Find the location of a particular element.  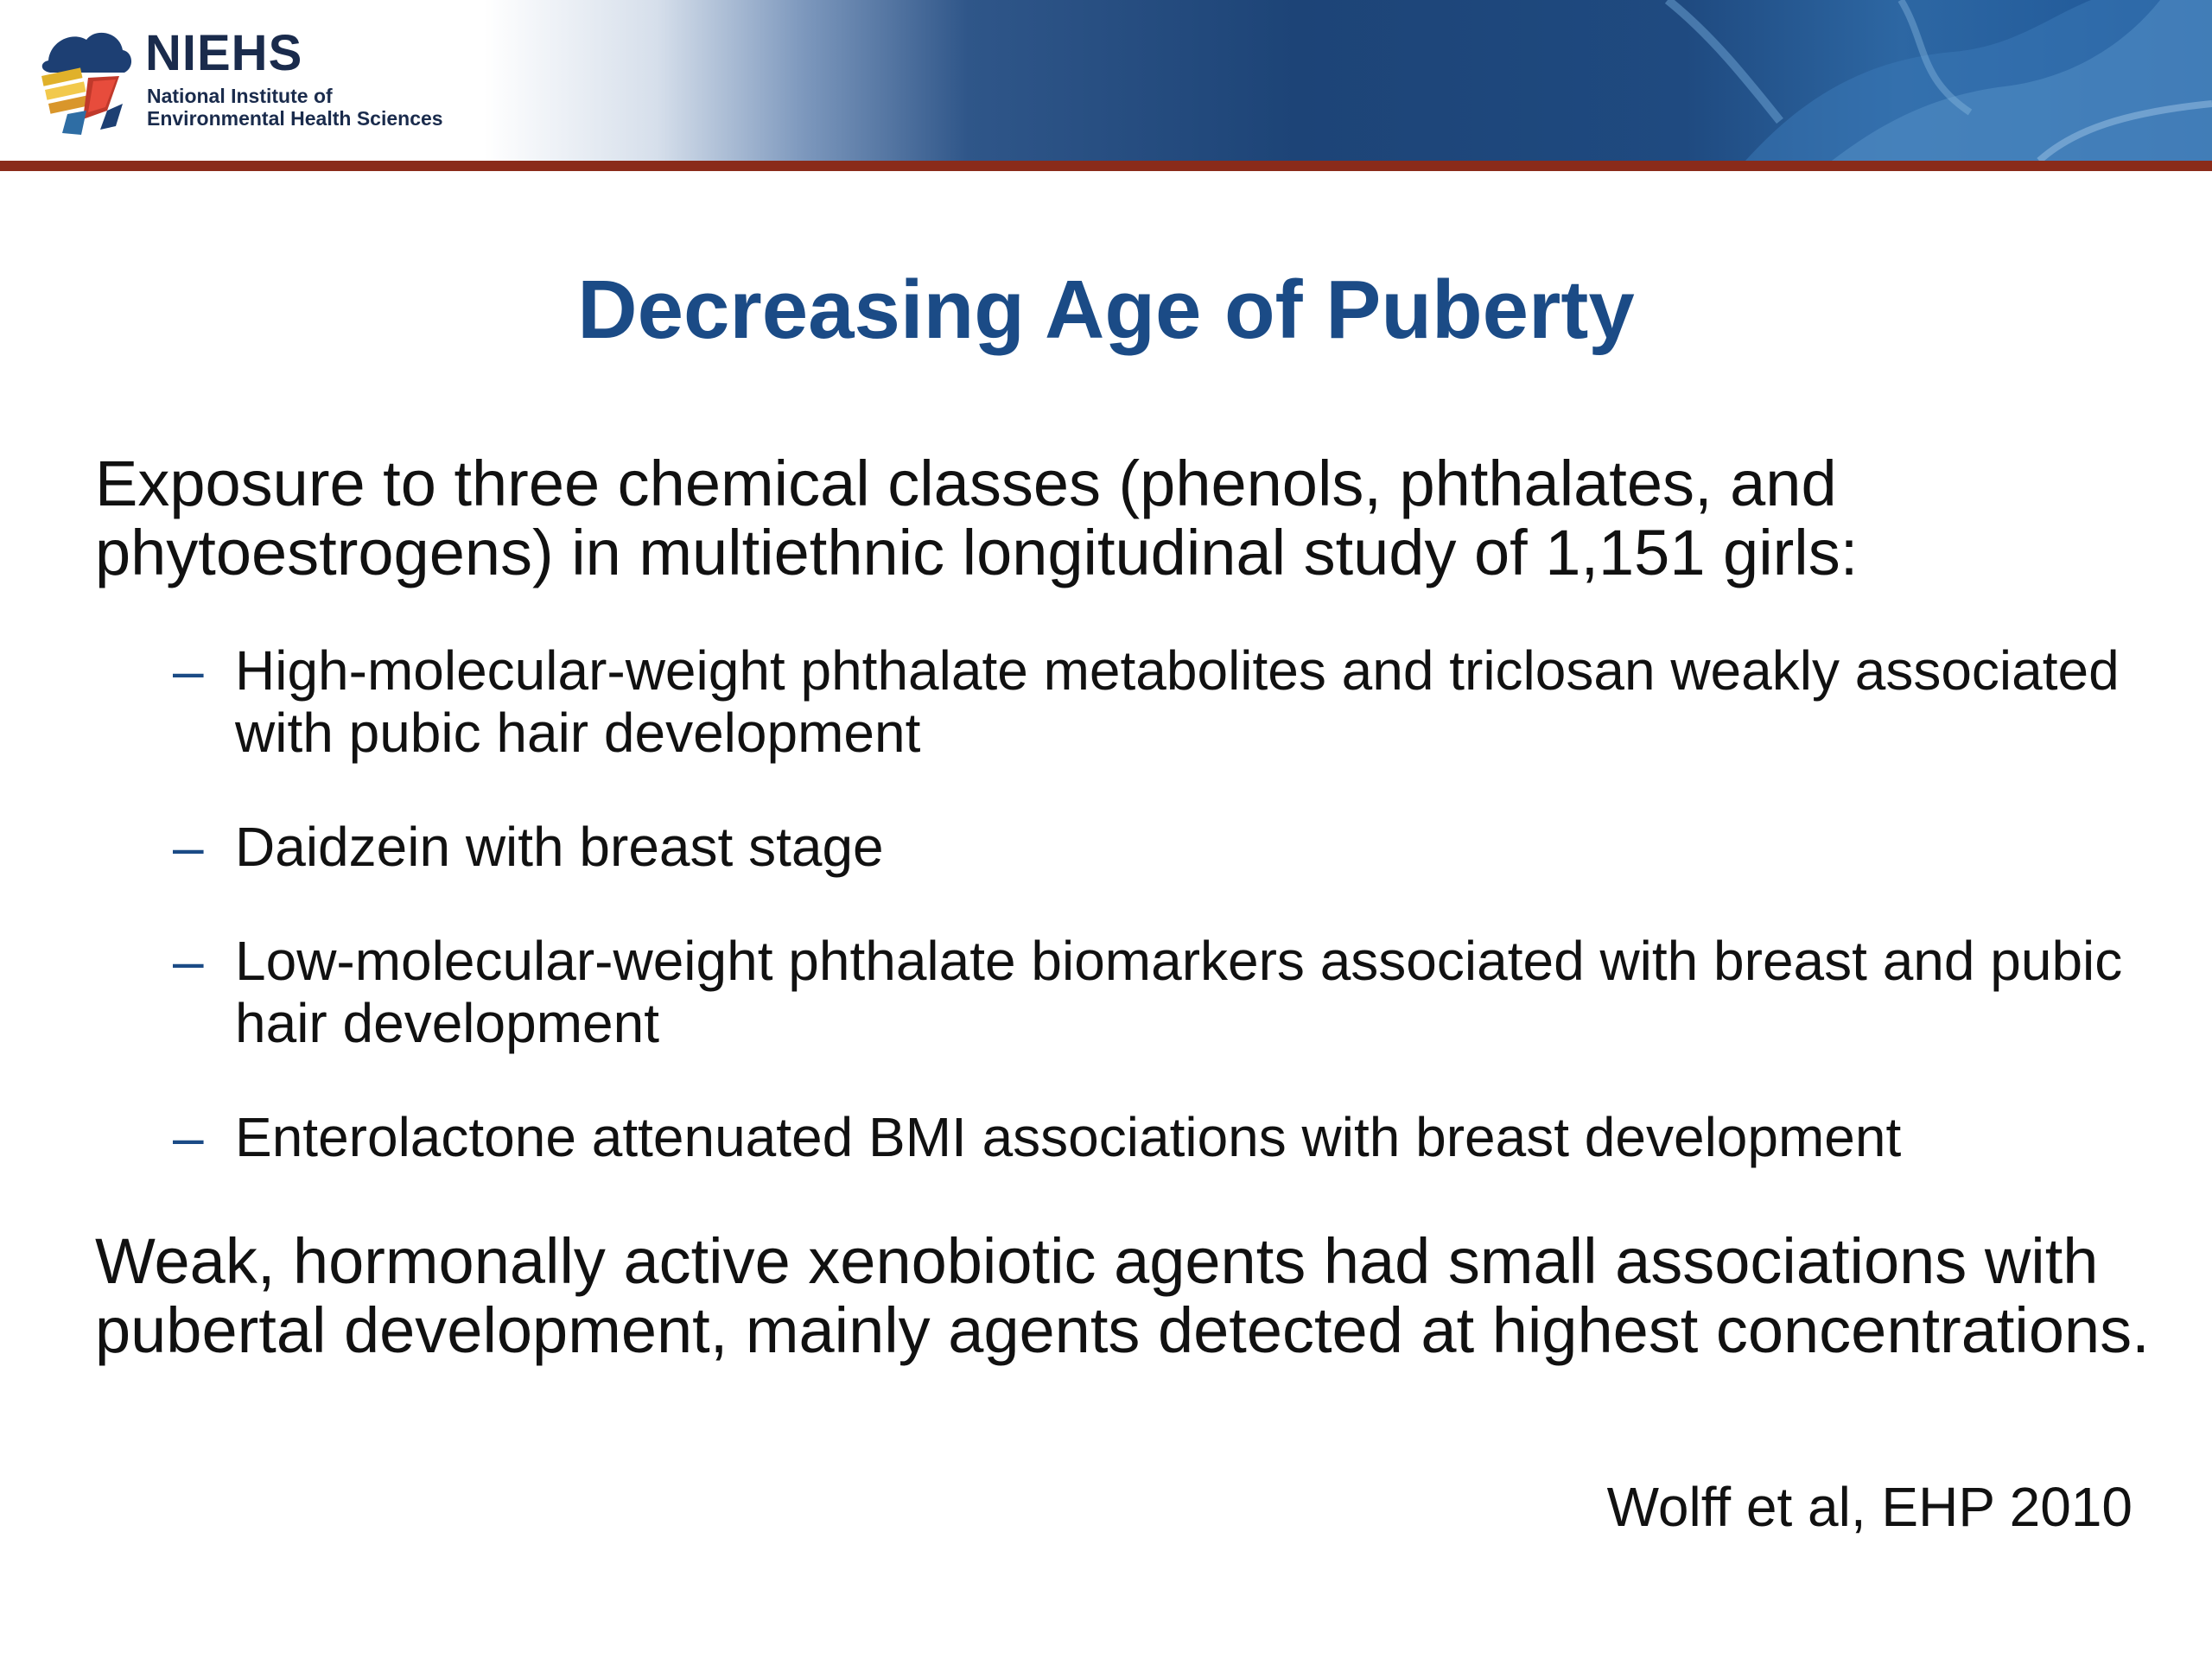

logo-acronym: NIEHS is located at coordinates (224, 53).